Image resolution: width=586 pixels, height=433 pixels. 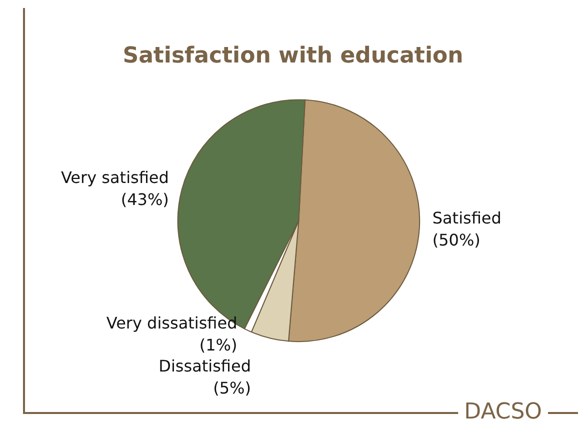 What do you see at coordinates (144, 200) in the screenshot?
I see `data-label: (43%)` at bounding box center [144, 200].